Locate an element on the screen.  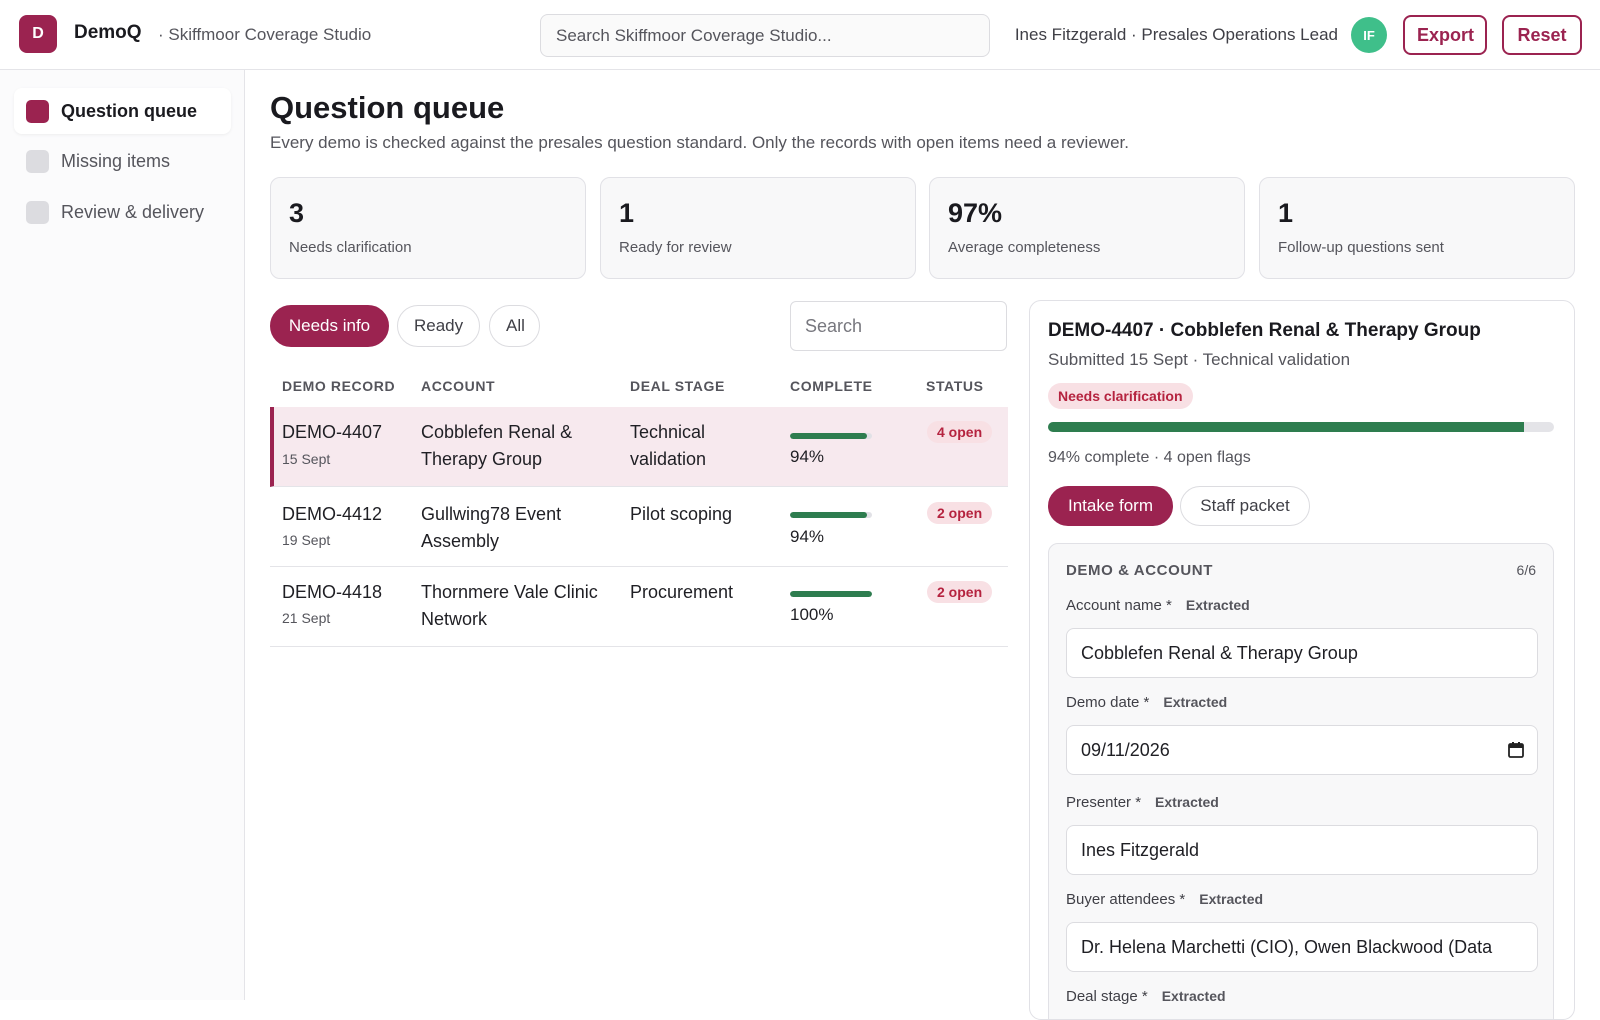
deal-stage: Technical validation is located at coordinates (668, 445).